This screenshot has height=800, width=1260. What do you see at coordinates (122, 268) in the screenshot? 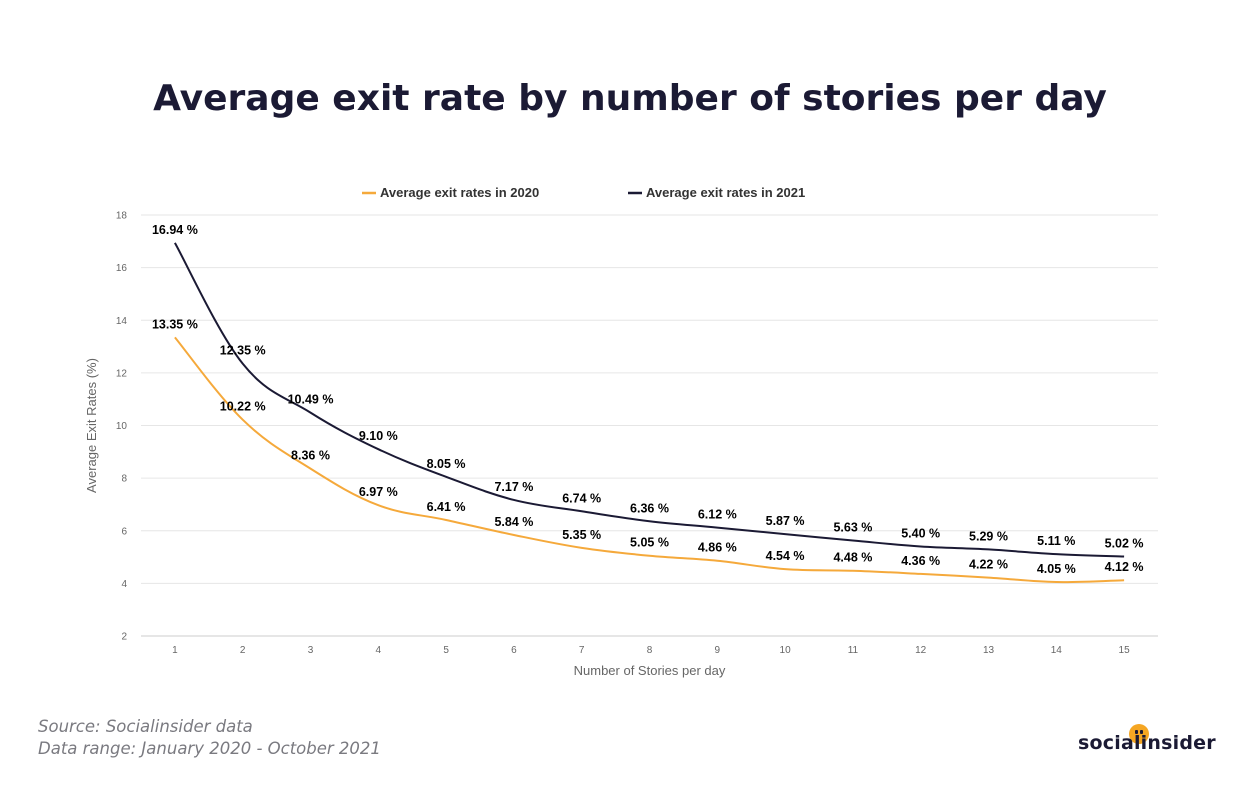
I see `y-tick-label: 16` at bounding box center [122, 268].